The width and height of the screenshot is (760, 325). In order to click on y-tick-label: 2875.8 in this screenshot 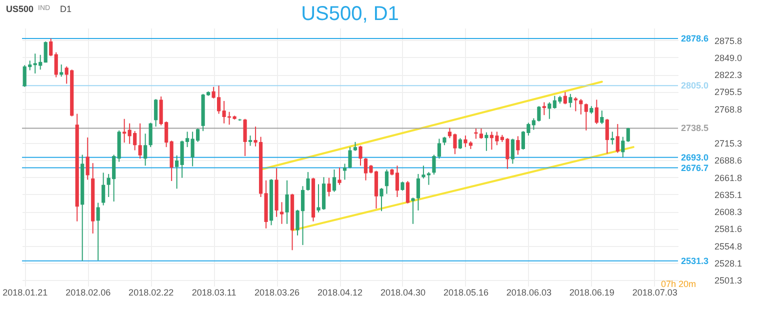, I will do `click(728, 41)`.